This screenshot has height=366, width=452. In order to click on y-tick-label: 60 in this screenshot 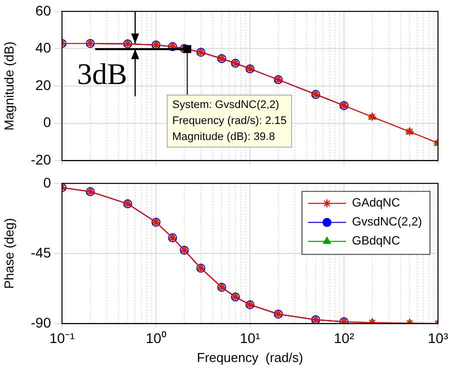, I will do `click(43, 10)`.